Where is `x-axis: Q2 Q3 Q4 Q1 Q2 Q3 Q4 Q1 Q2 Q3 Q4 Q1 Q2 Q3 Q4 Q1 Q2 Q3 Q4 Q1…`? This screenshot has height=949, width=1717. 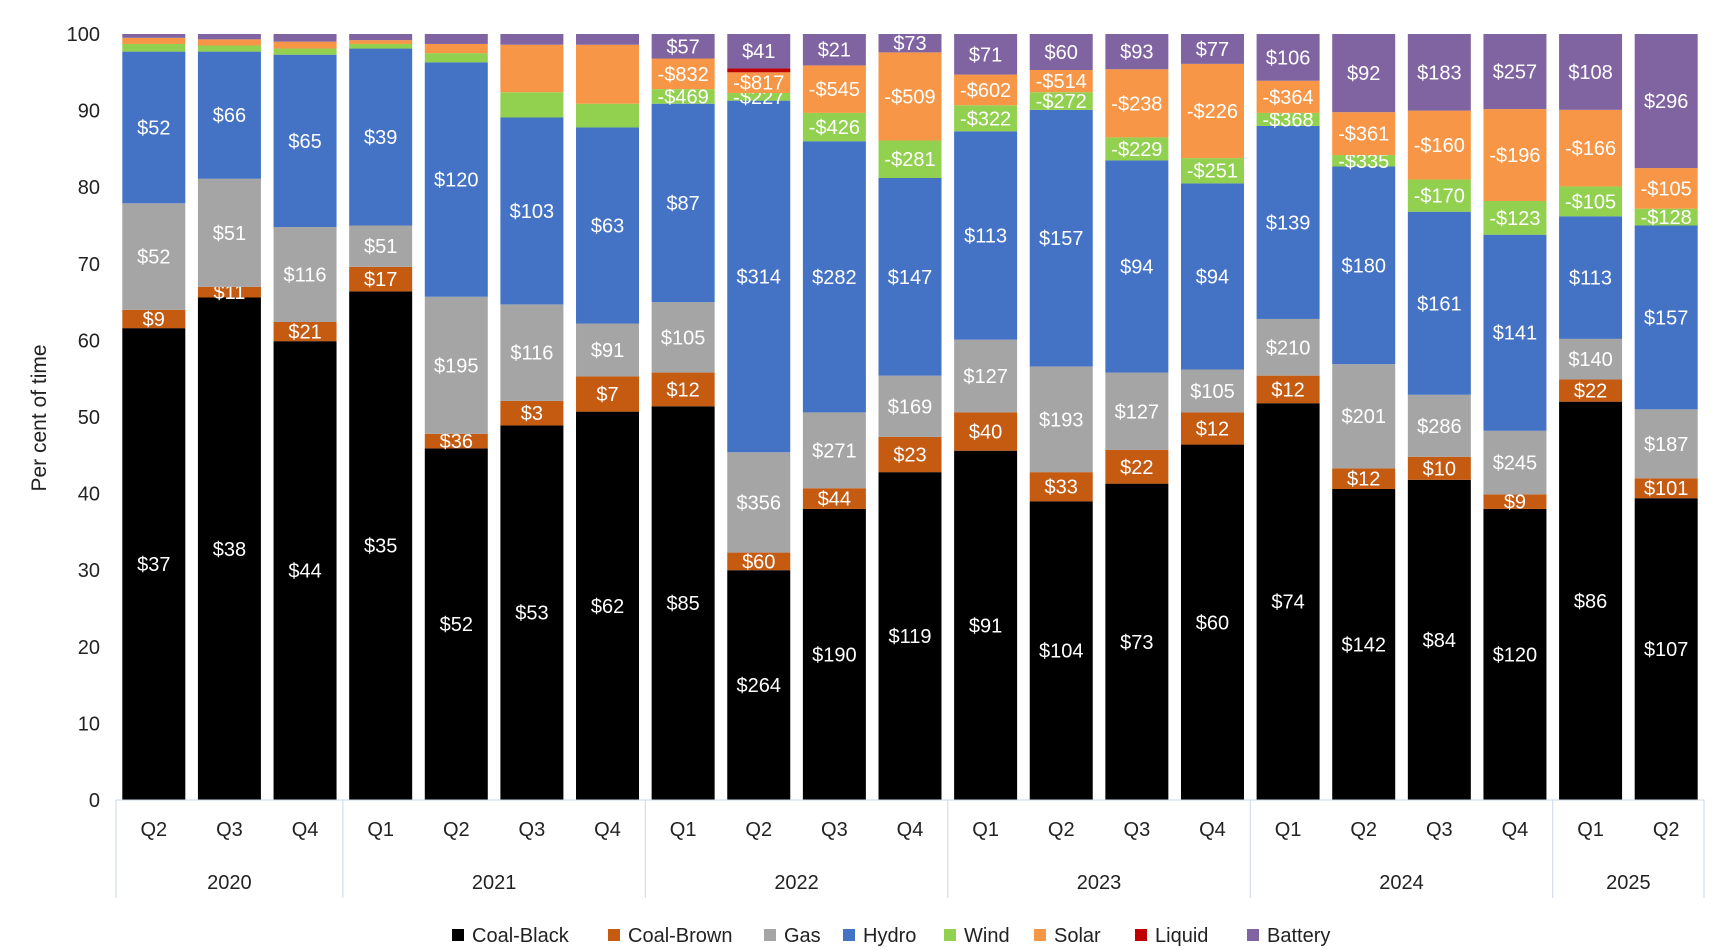
x-axis: Q2 Q3 Q4 Q1 Q2 Q3 Q4 Q1 Q2 Q3 Q4 Q1 Q2 Q3 Q4 Q1 Q2 Q3 Q4 Q1… is located at coordinates (910, 848).